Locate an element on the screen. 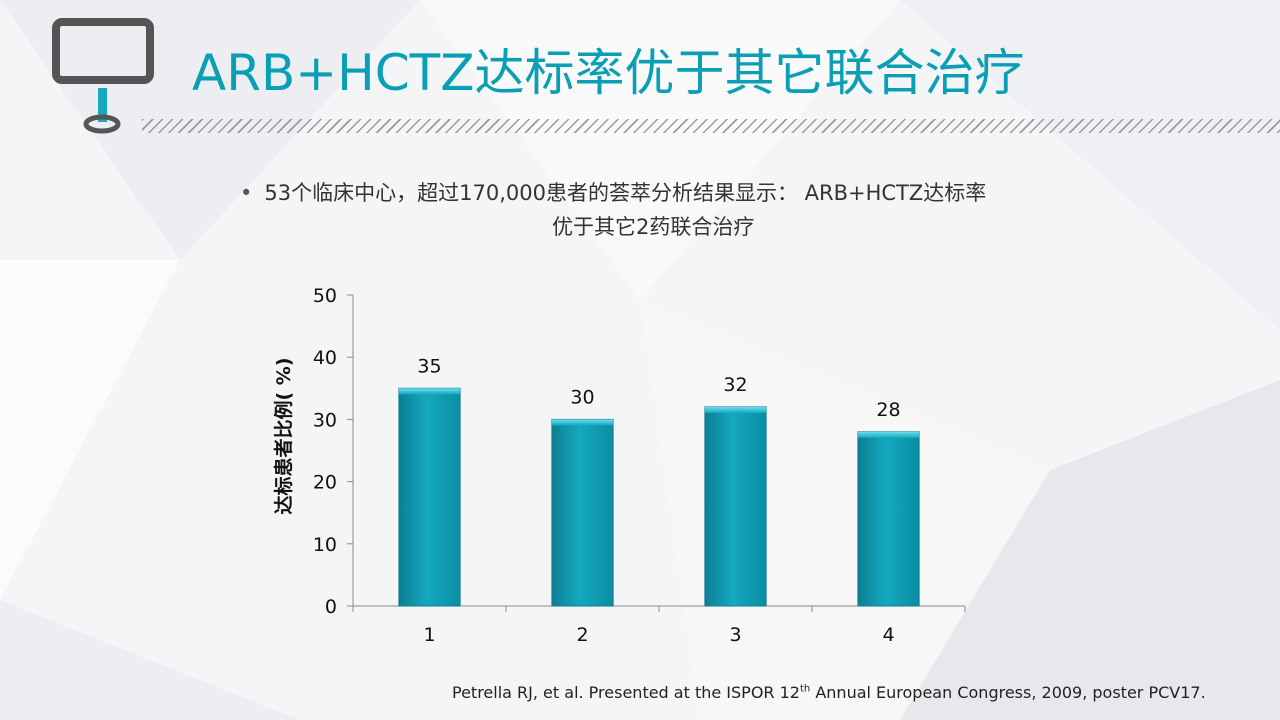  bars is located at coordinates (659, 497).